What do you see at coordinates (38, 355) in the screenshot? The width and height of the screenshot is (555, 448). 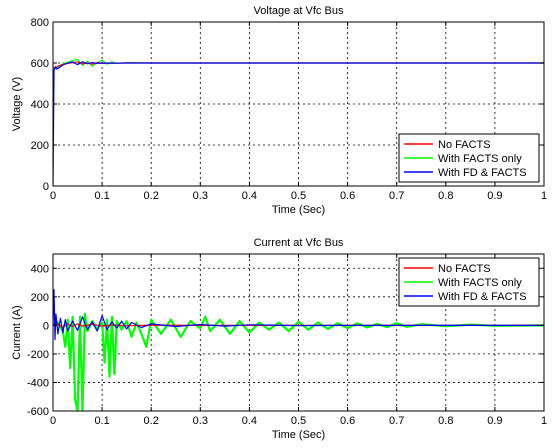 I see `y-tick-label: -200` at bounding box center [38, 355].